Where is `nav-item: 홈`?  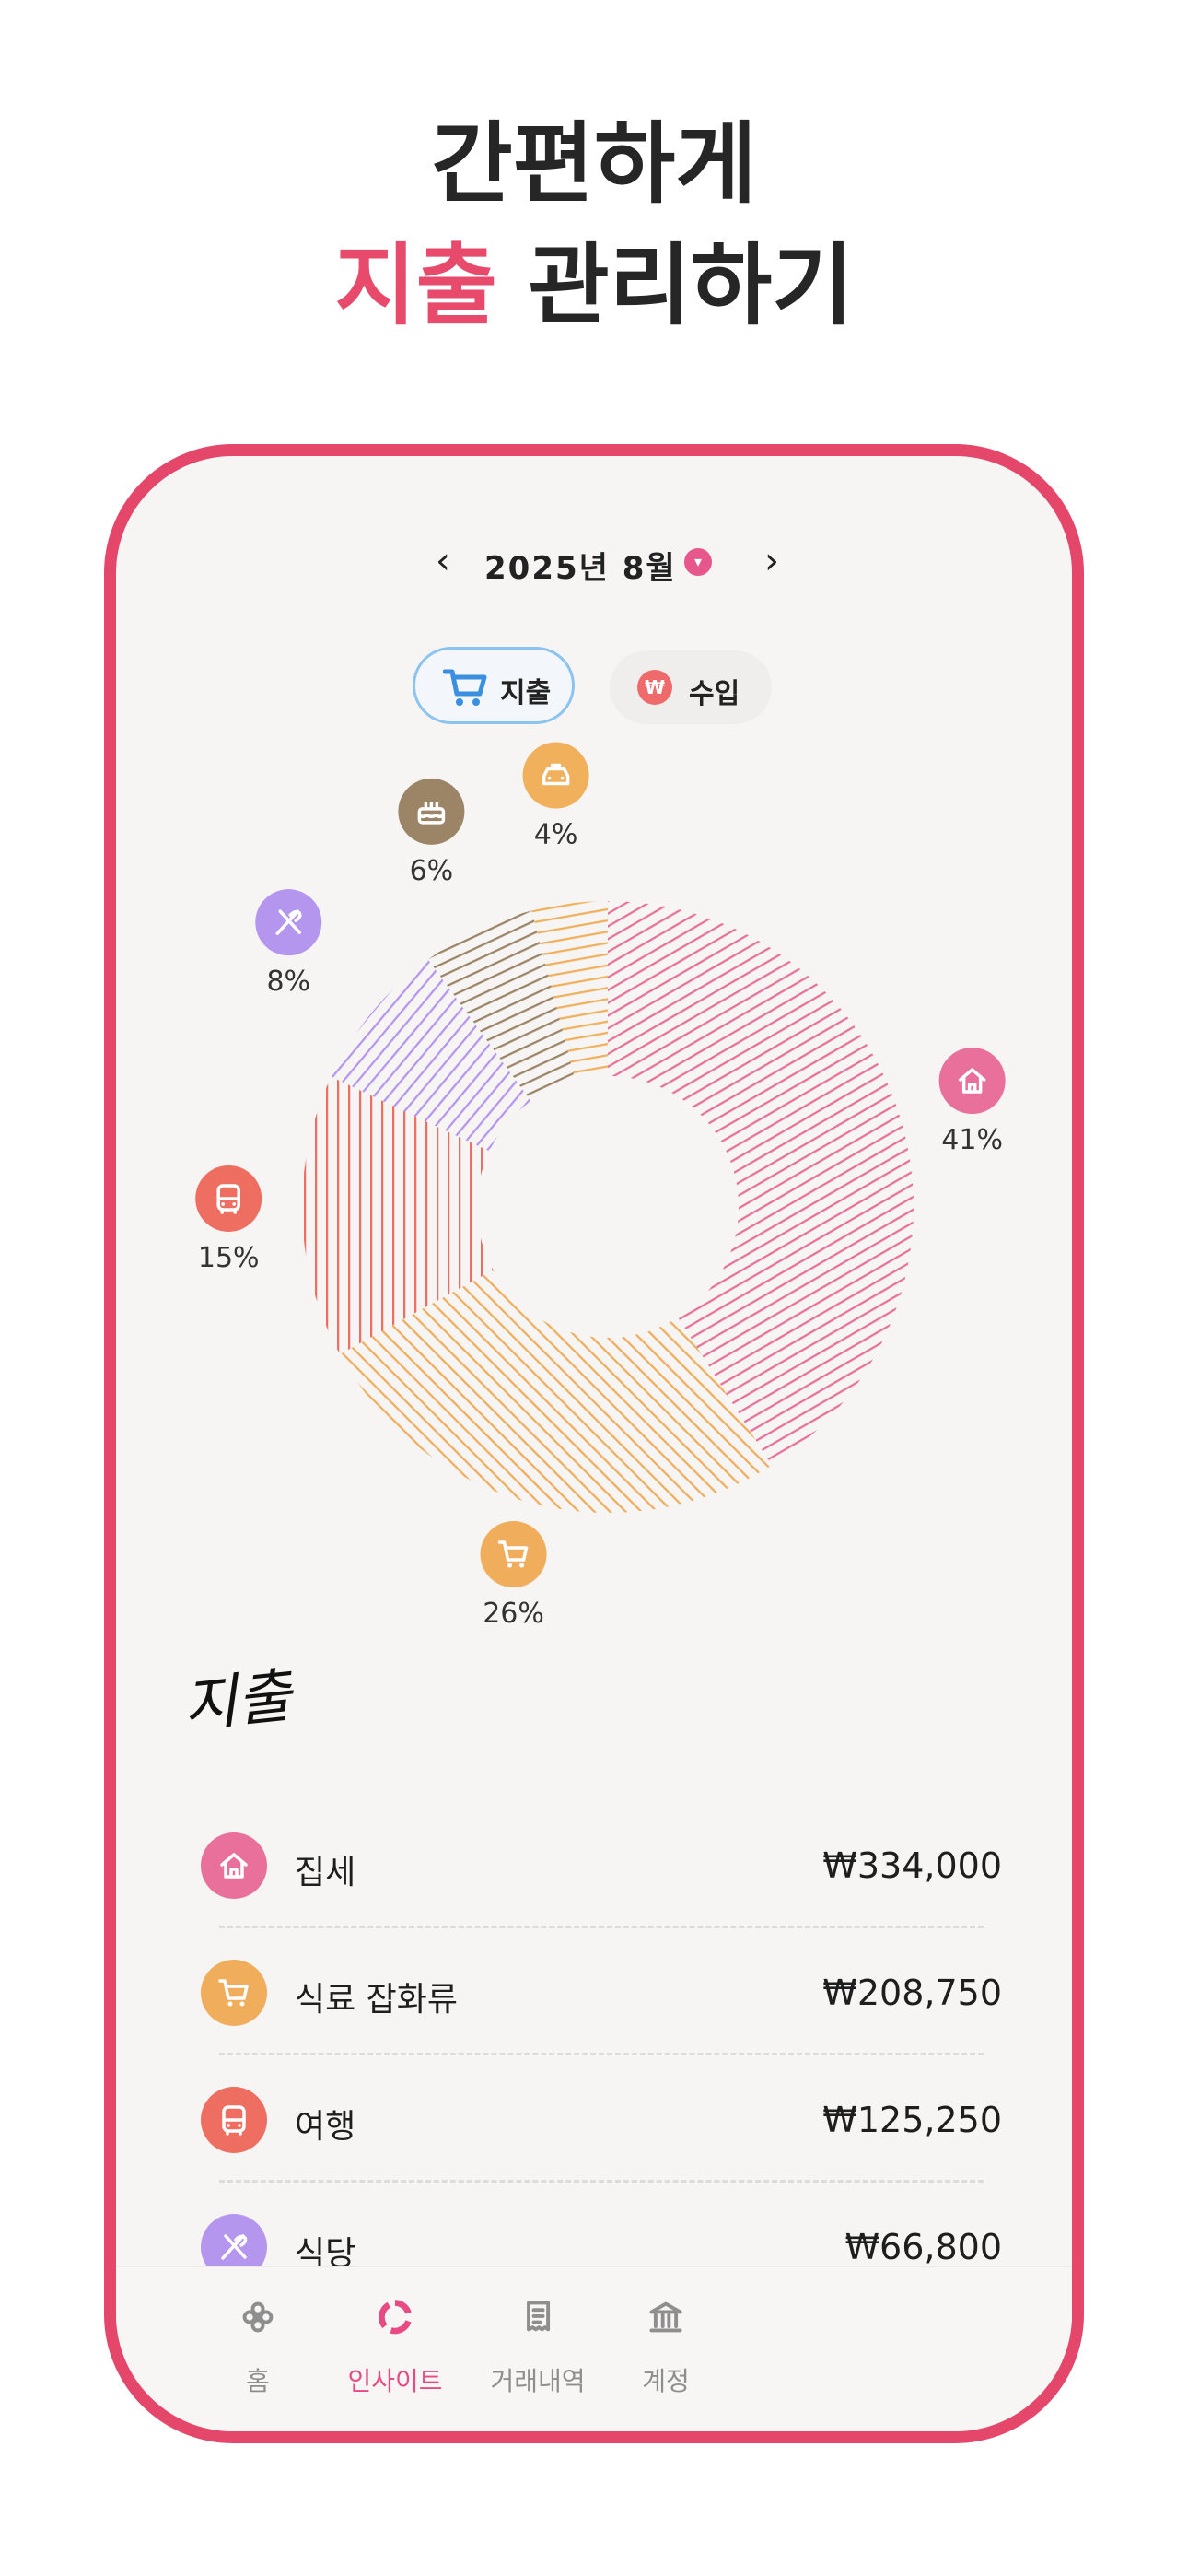 nav-item: 홈 is located at coordinates (257, 2349).